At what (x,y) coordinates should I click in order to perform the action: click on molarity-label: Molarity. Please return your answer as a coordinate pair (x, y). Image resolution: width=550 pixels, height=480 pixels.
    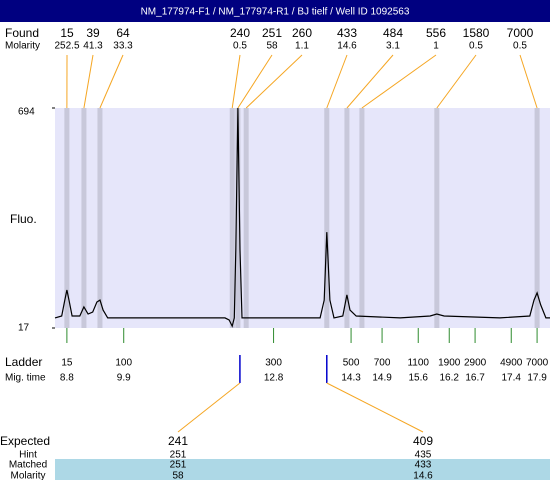
    Looking at the image, I should click on (22, 46).